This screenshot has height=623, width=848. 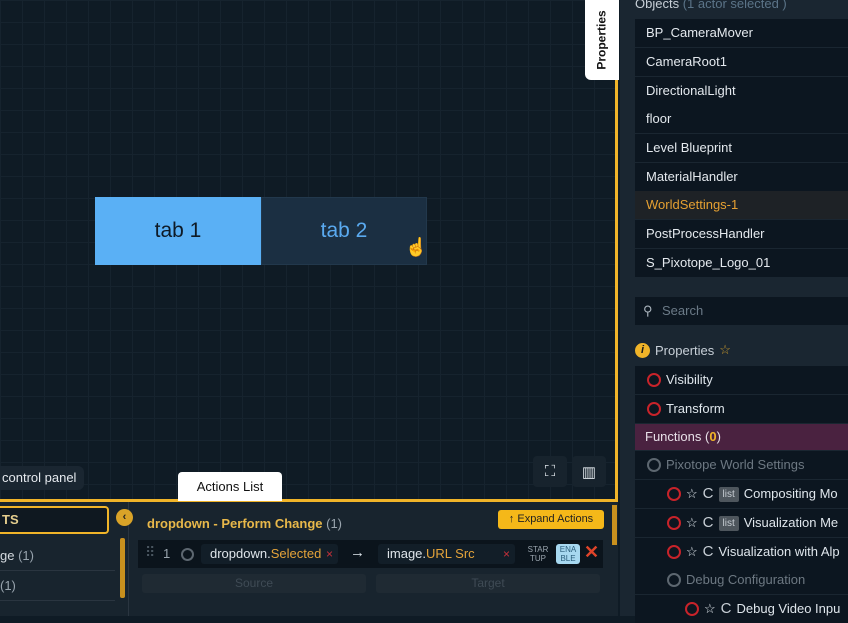 I want to click on properties-tab-label: Properties, so click(x=602, y=40).